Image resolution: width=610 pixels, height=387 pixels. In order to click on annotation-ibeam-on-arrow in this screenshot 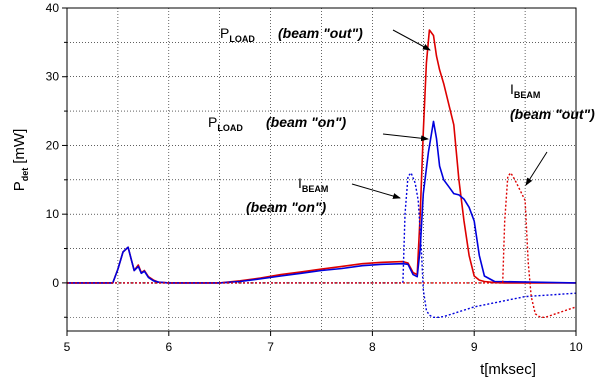, I will do `click(376, 191)`.